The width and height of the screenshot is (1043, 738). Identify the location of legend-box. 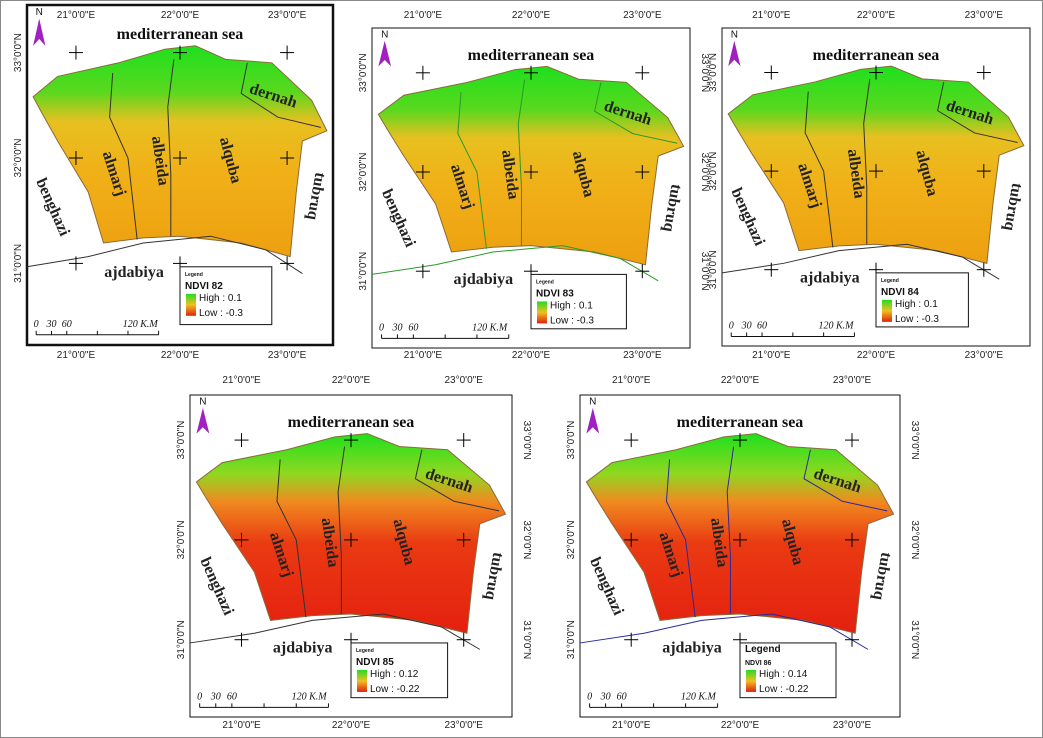
(399, 670).